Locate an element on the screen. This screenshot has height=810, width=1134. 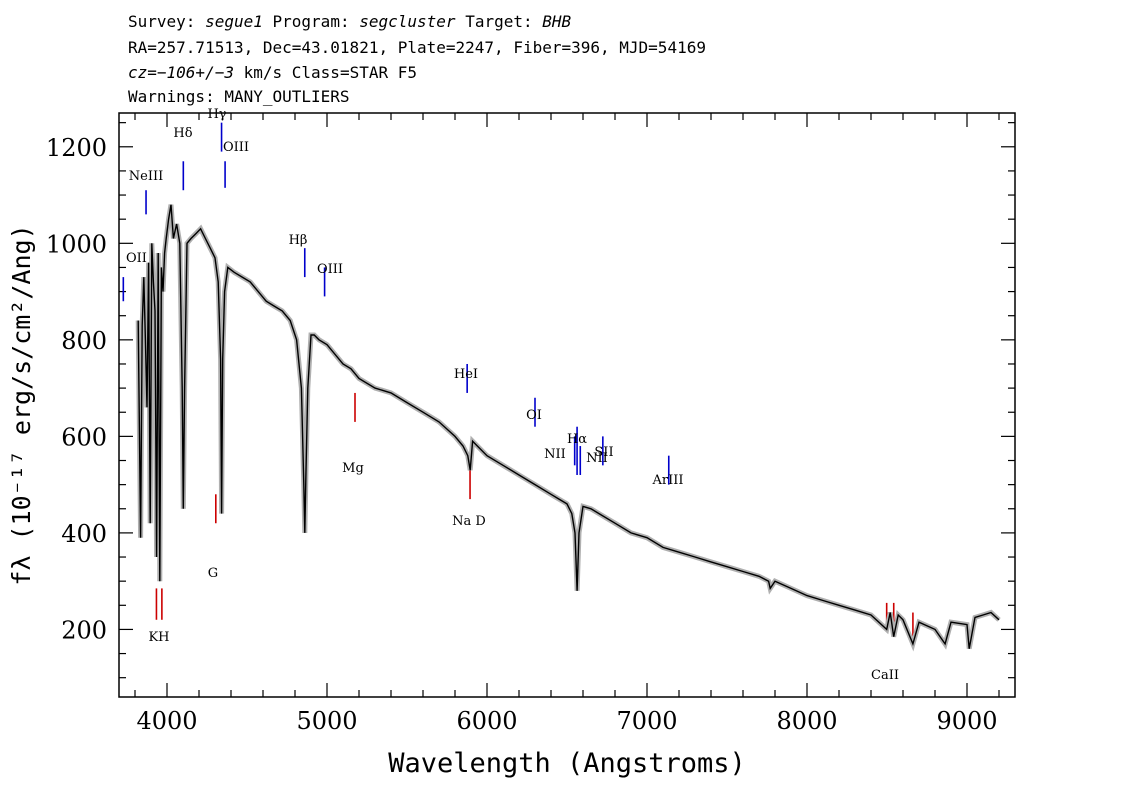
annotation-label: G is located at coordinates (213, 573).